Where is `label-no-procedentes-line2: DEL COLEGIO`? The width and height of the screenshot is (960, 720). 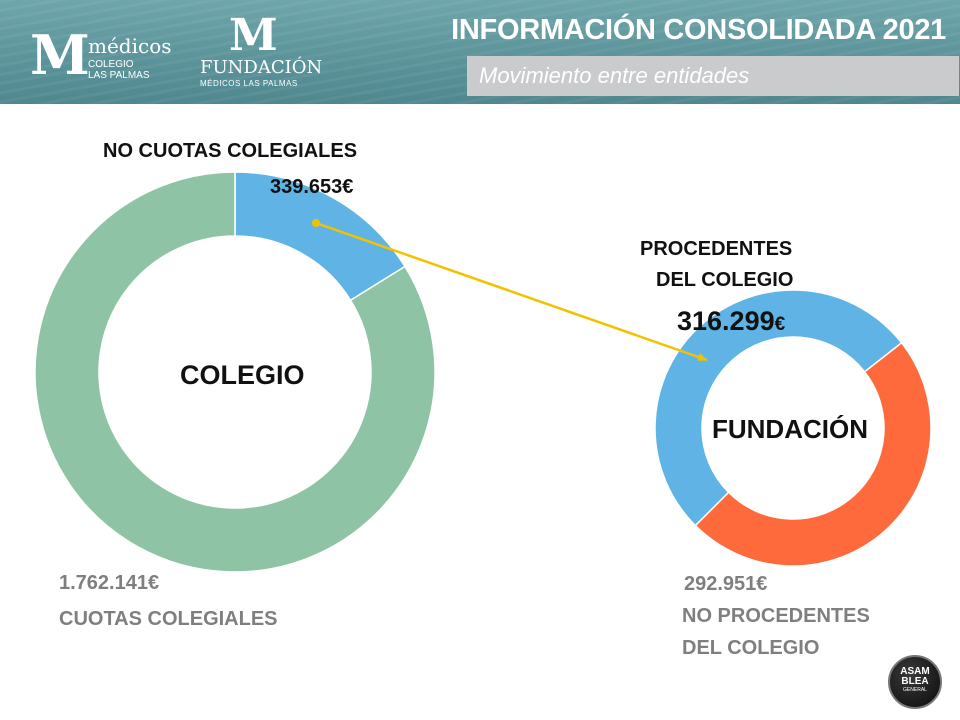 label-no-procedentes-line2: DEL COLEGIO is located at coordinates (751, 648).